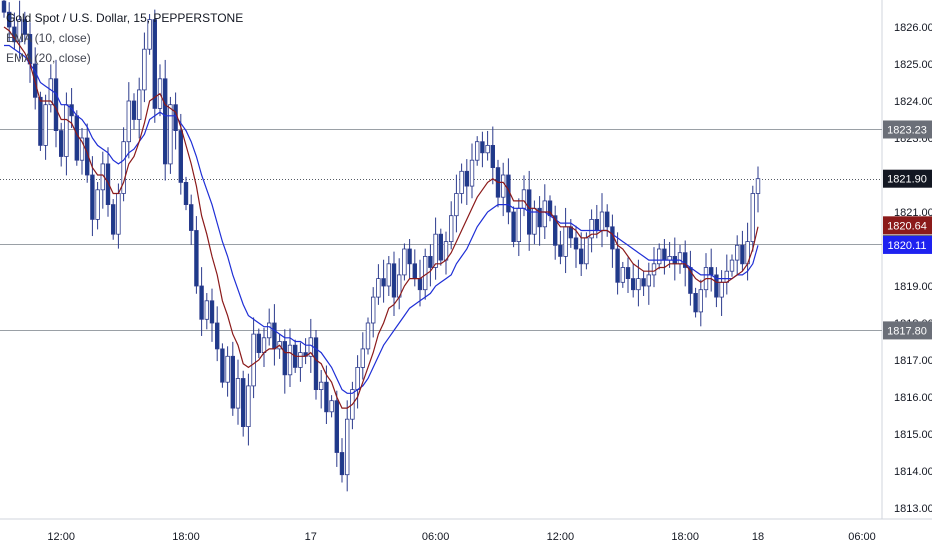 Image resolution: width=932 pixels, height=550 pixels. What do you see at coordinates (907, 330) in the screenshot?
I see `level-tag-1817: 1817.80` at bounding box center [907, 330].